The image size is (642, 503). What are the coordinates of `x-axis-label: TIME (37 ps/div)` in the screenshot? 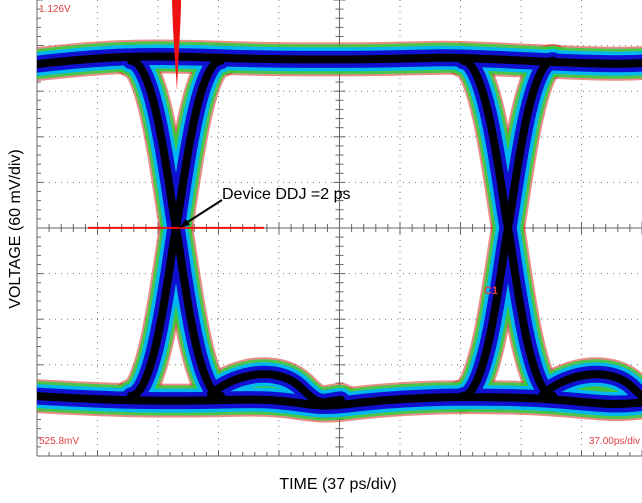 It's located at (337, 484).